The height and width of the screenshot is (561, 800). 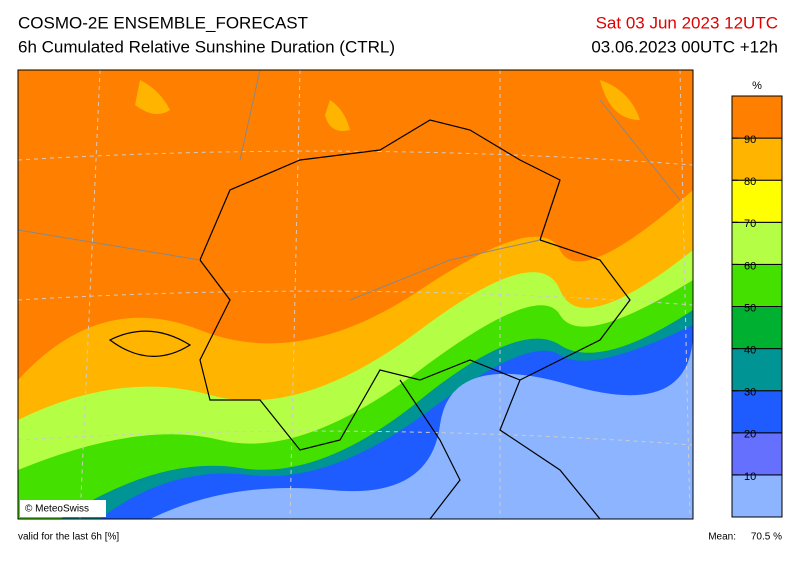 I want to click on colorbar-unit: %, so click(x=757, y=86).